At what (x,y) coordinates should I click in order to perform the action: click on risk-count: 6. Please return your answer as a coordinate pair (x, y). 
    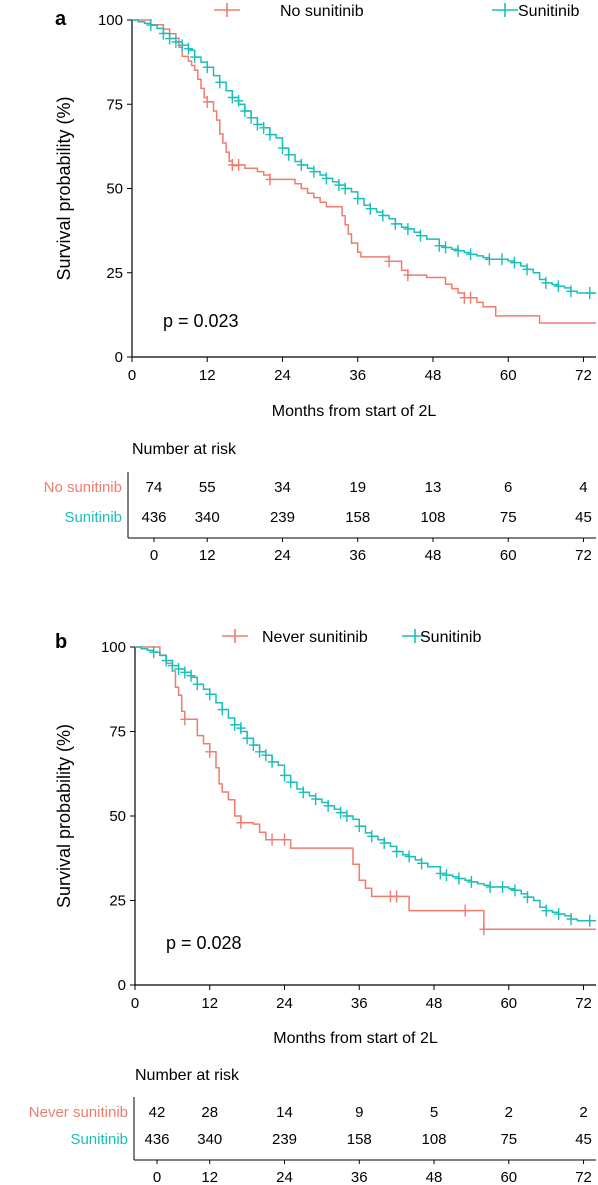
    Looking at the image, I should click on (508, 487).